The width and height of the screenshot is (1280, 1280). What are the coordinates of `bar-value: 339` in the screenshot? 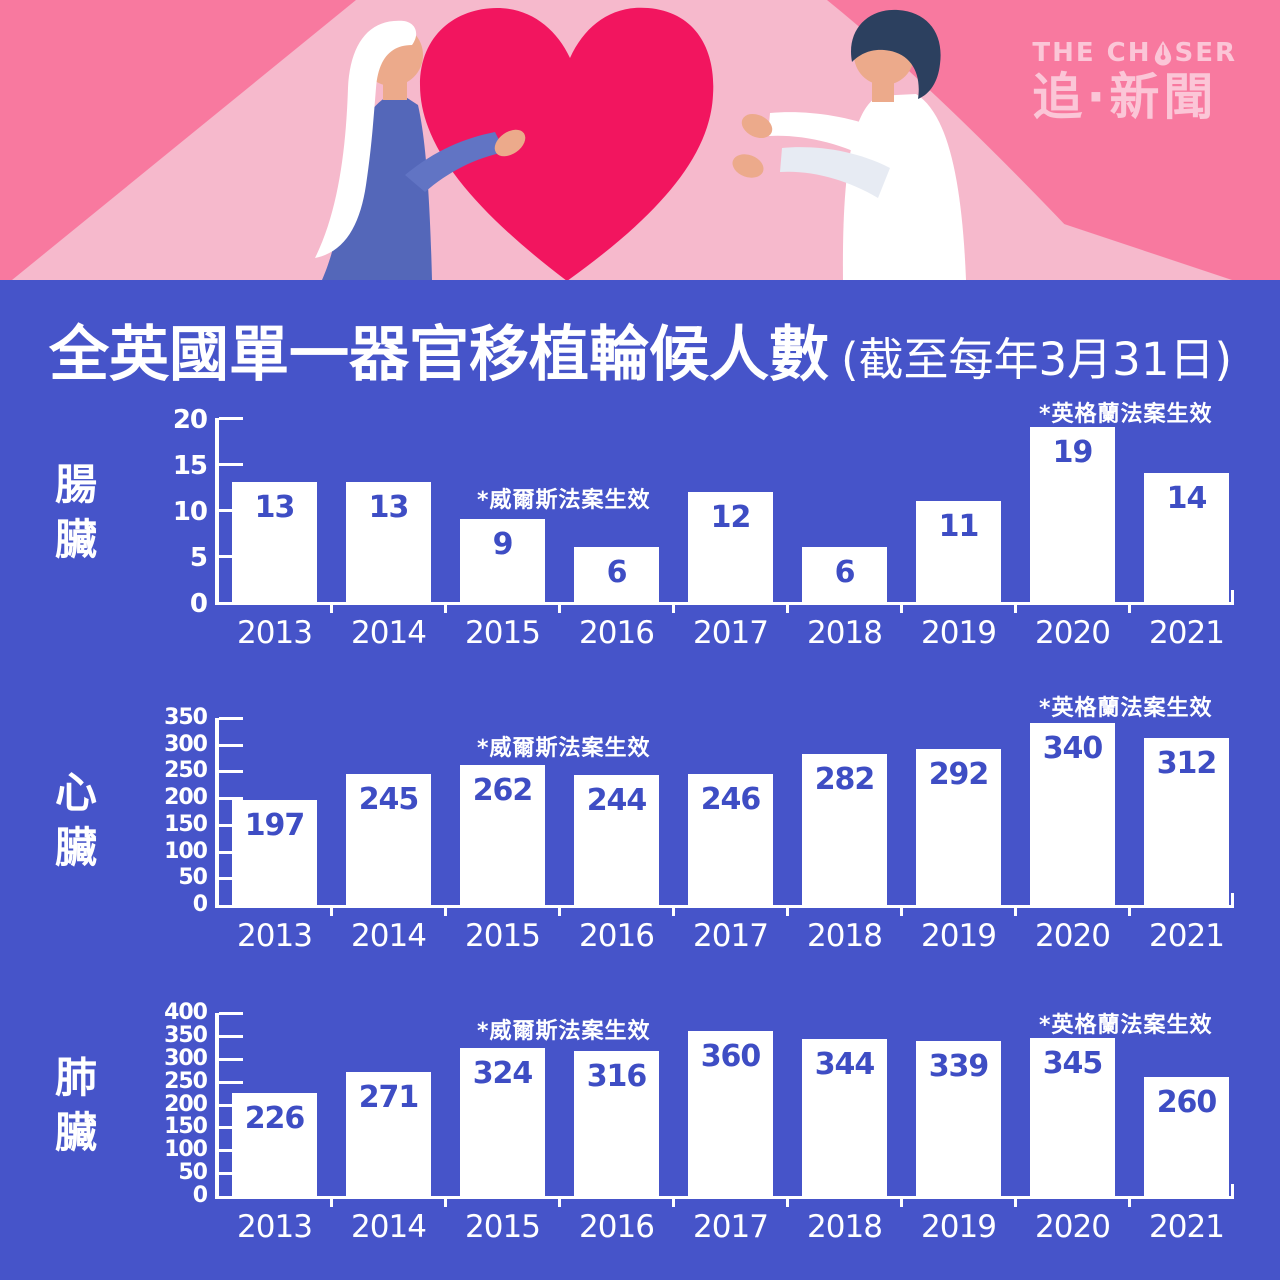 It's located at (959, 1066).